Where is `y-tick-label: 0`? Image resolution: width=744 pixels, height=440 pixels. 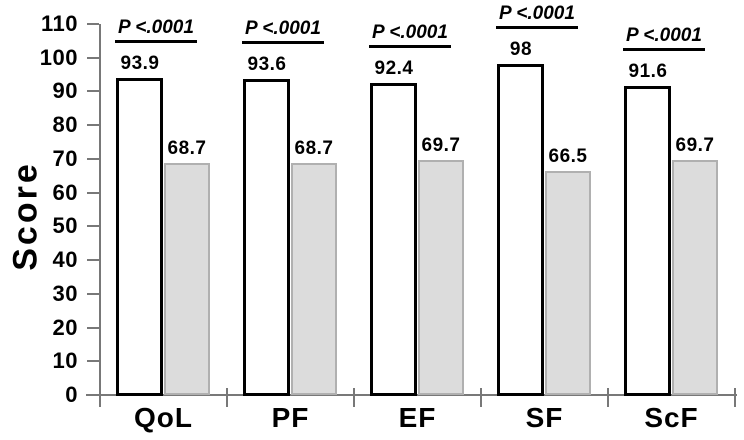
y-tick-label: 0 is located at coordinates (71, 394).